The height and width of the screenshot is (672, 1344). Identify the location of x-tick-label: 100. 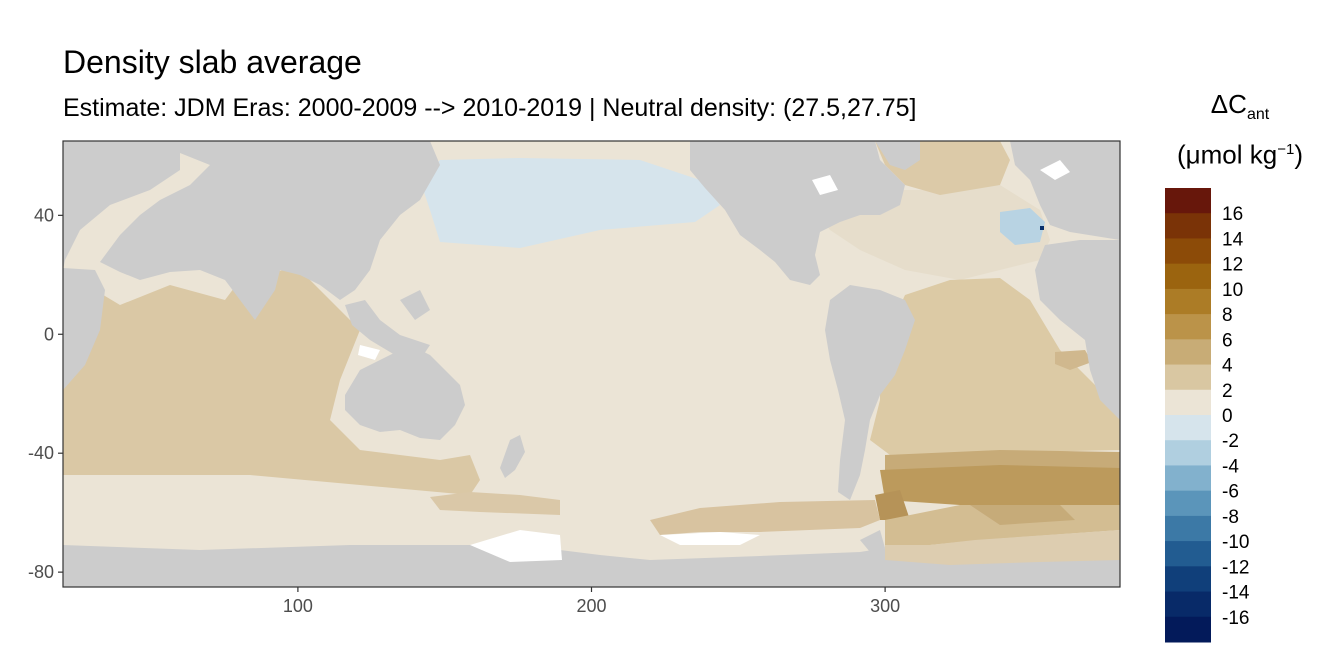
(298, 606).